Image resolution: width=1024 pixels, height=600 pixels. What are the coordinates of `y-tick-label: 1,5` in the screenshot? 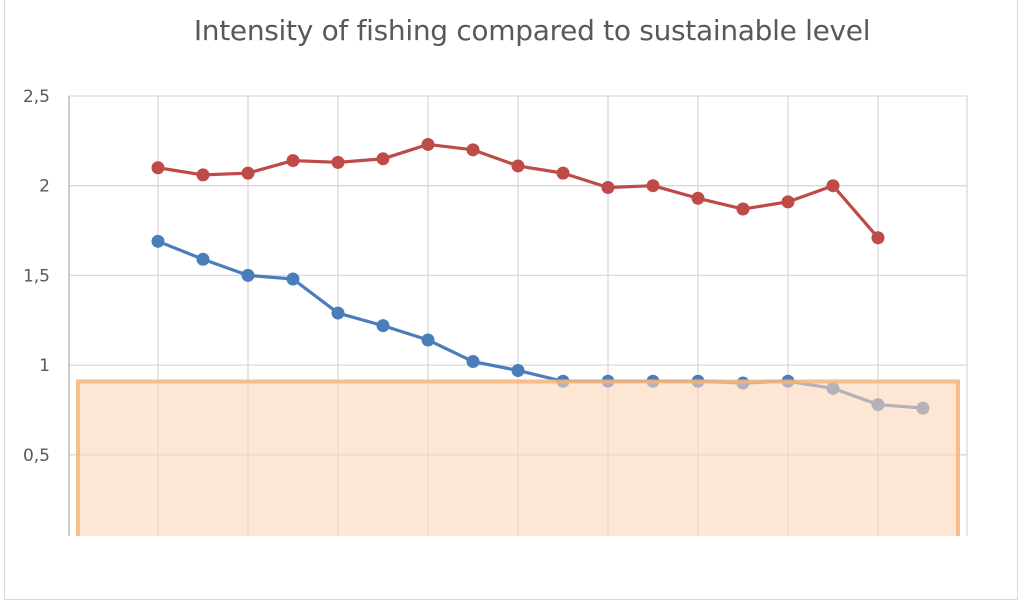 It's located at (36, 276).